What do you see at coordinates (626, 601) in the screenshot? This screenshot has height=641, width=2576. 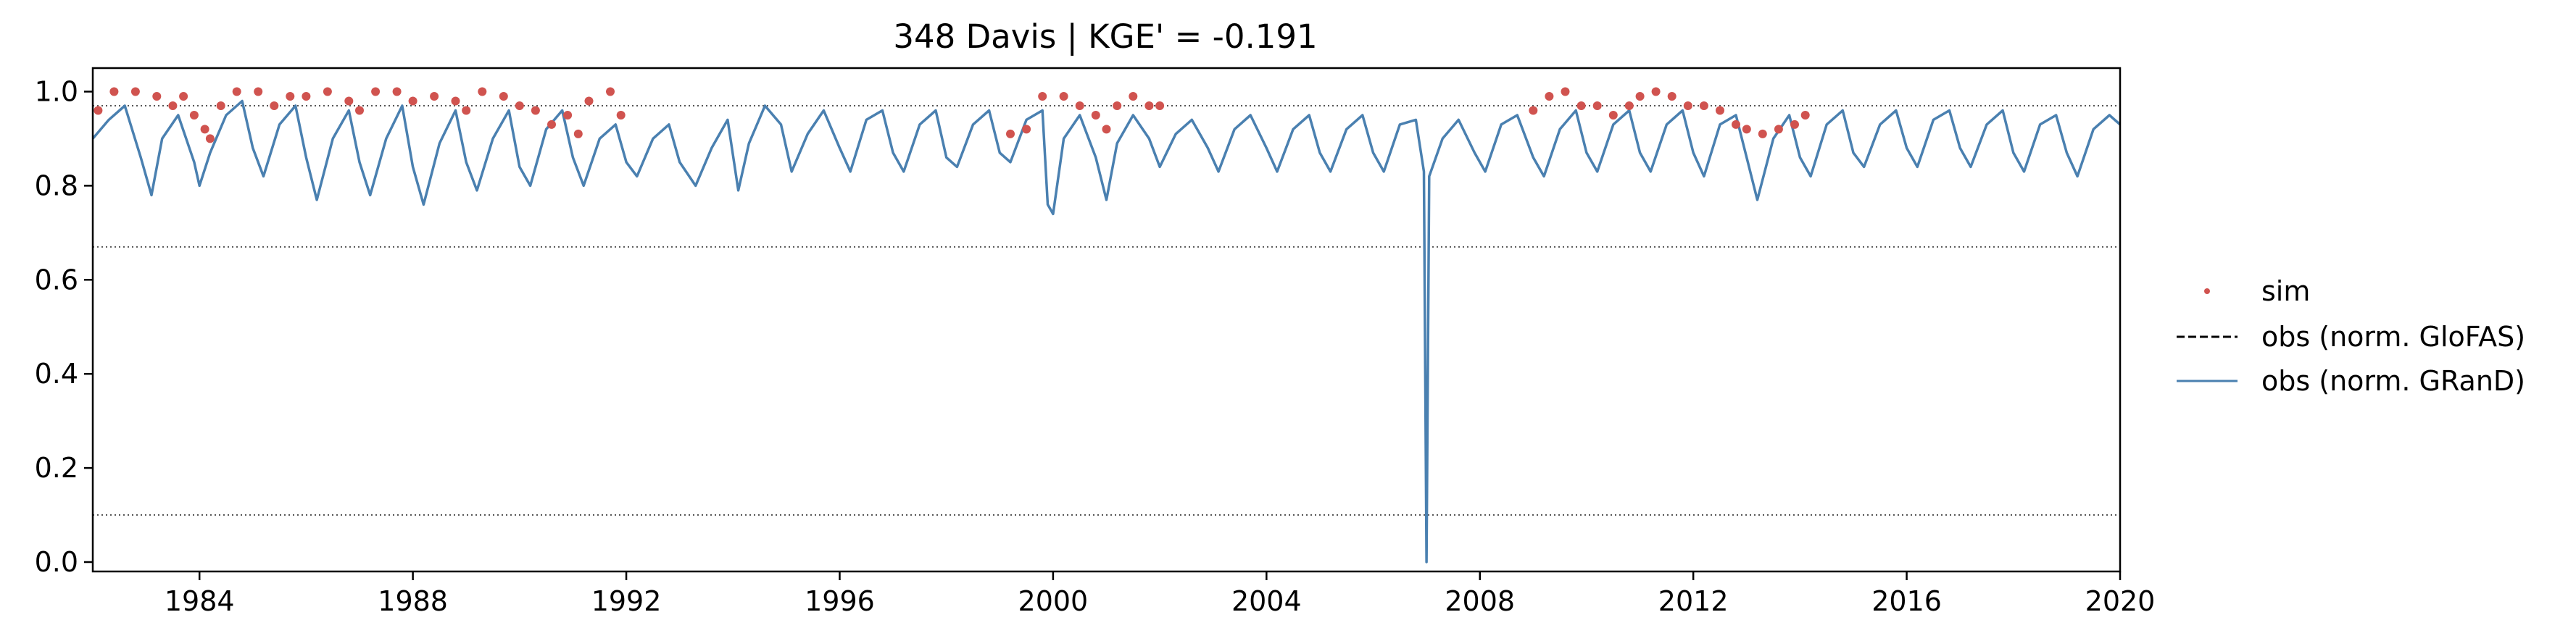 I see `x-tick-label: 1992` at bounding box center [626, 601].